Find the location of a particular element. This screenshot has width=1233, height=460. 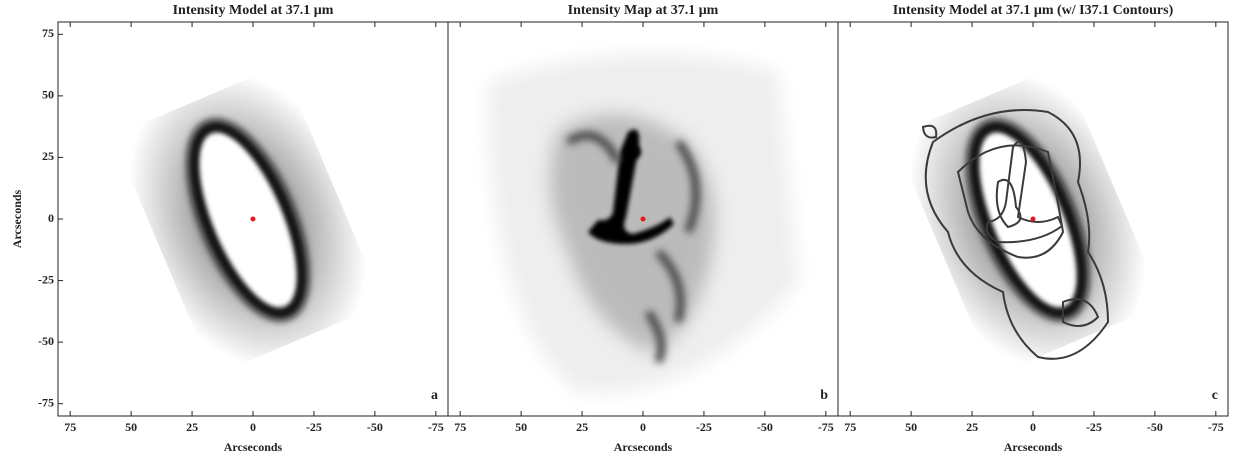

image-a is located at coordinates (248, 219).